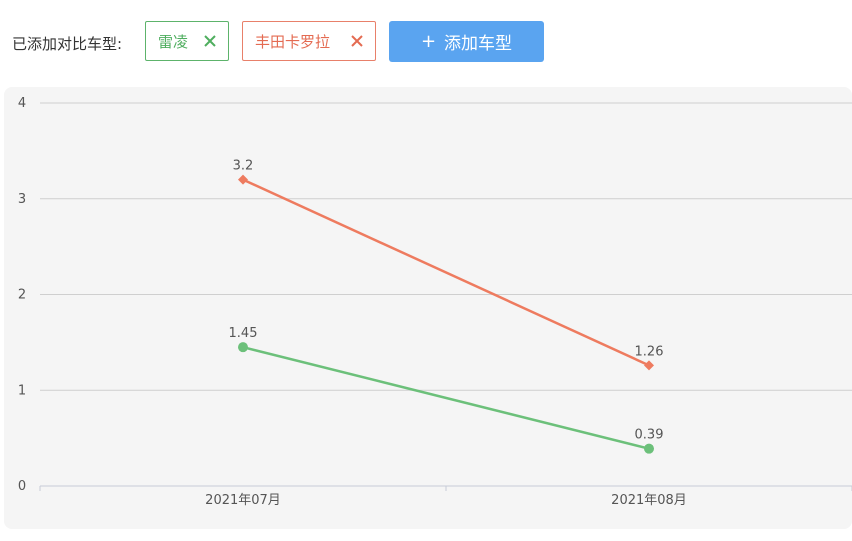 The image size is (852, 541). Describe the element at coordinates (243, 166) in the screenshot. I see `data-label: 3.2` at that location.